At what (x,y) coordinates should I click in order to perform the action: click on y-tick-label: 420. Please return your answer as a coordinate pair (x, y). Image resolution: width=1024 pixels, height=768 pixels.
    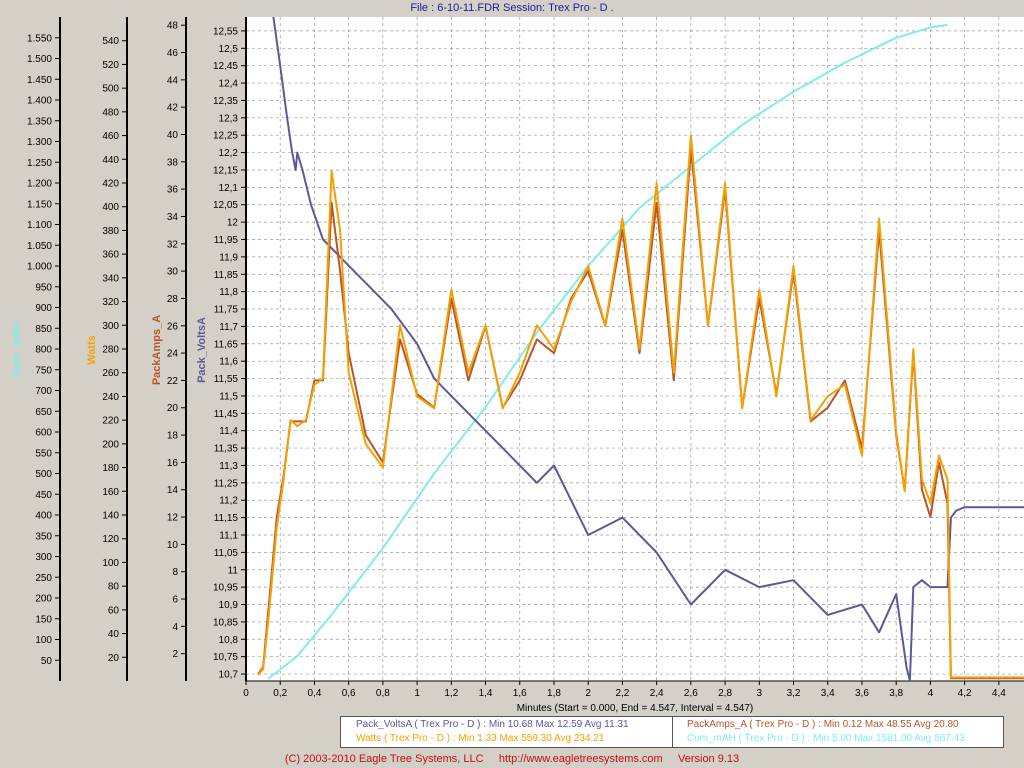
    Looking at the image, I should click on (110, 184).